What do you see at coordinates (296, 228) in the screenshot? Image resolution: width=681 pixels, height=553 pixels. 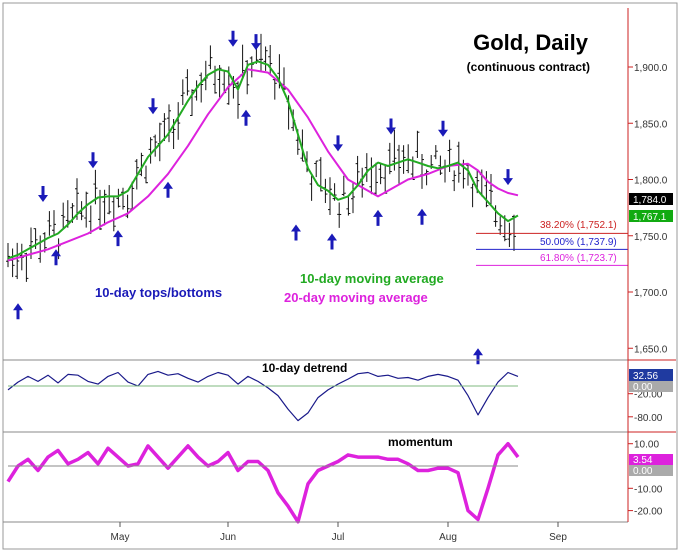 I see `cycle-bottom-arrow-5-head` at bounding box center [296, 228].